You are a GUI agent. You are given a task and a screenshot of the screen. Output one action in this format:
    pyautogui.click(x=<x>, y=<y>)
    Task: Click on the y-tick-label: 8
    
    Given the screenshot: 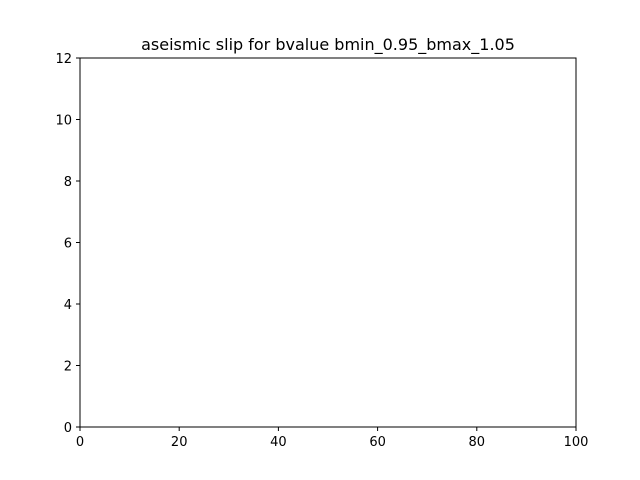 What is the action you would take?
    pyautogui.click(x=68, y=182)
    